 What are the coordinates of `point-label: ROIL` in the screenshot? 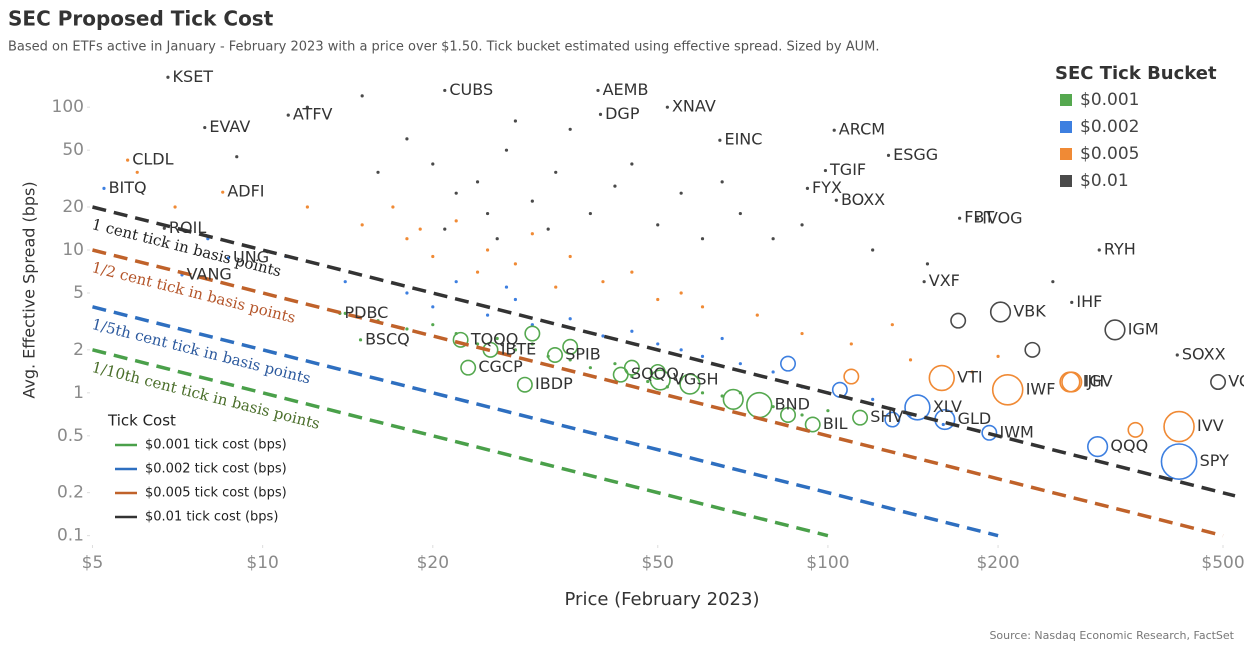 It's located at (187, 227).